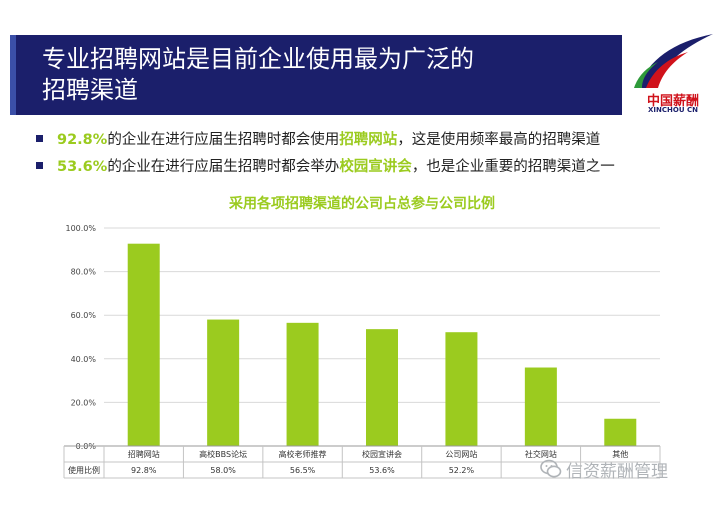 Image resolution: width=724 pixels, height=506 pixels. Describe the element at coordinates (322, 75) in the screenshot. I see `page-title: 专业招聘网站是目前企业使用最为广泛的 招聘渠道` at that location.